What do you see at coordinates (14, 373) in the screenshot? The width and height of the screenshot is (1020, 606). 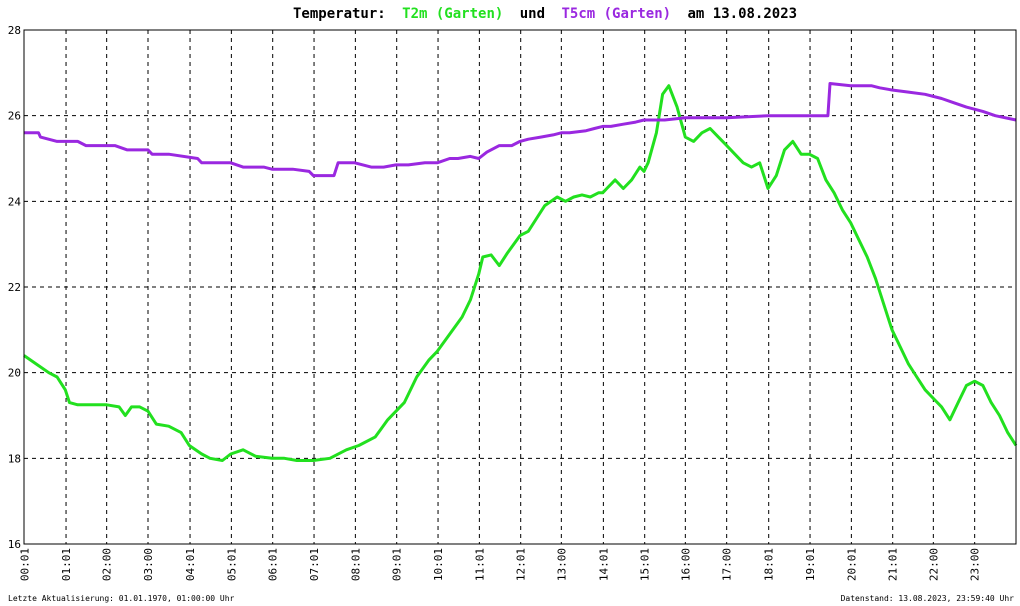 I see `y-tick-label: 20` at bounding box center [14, 373].